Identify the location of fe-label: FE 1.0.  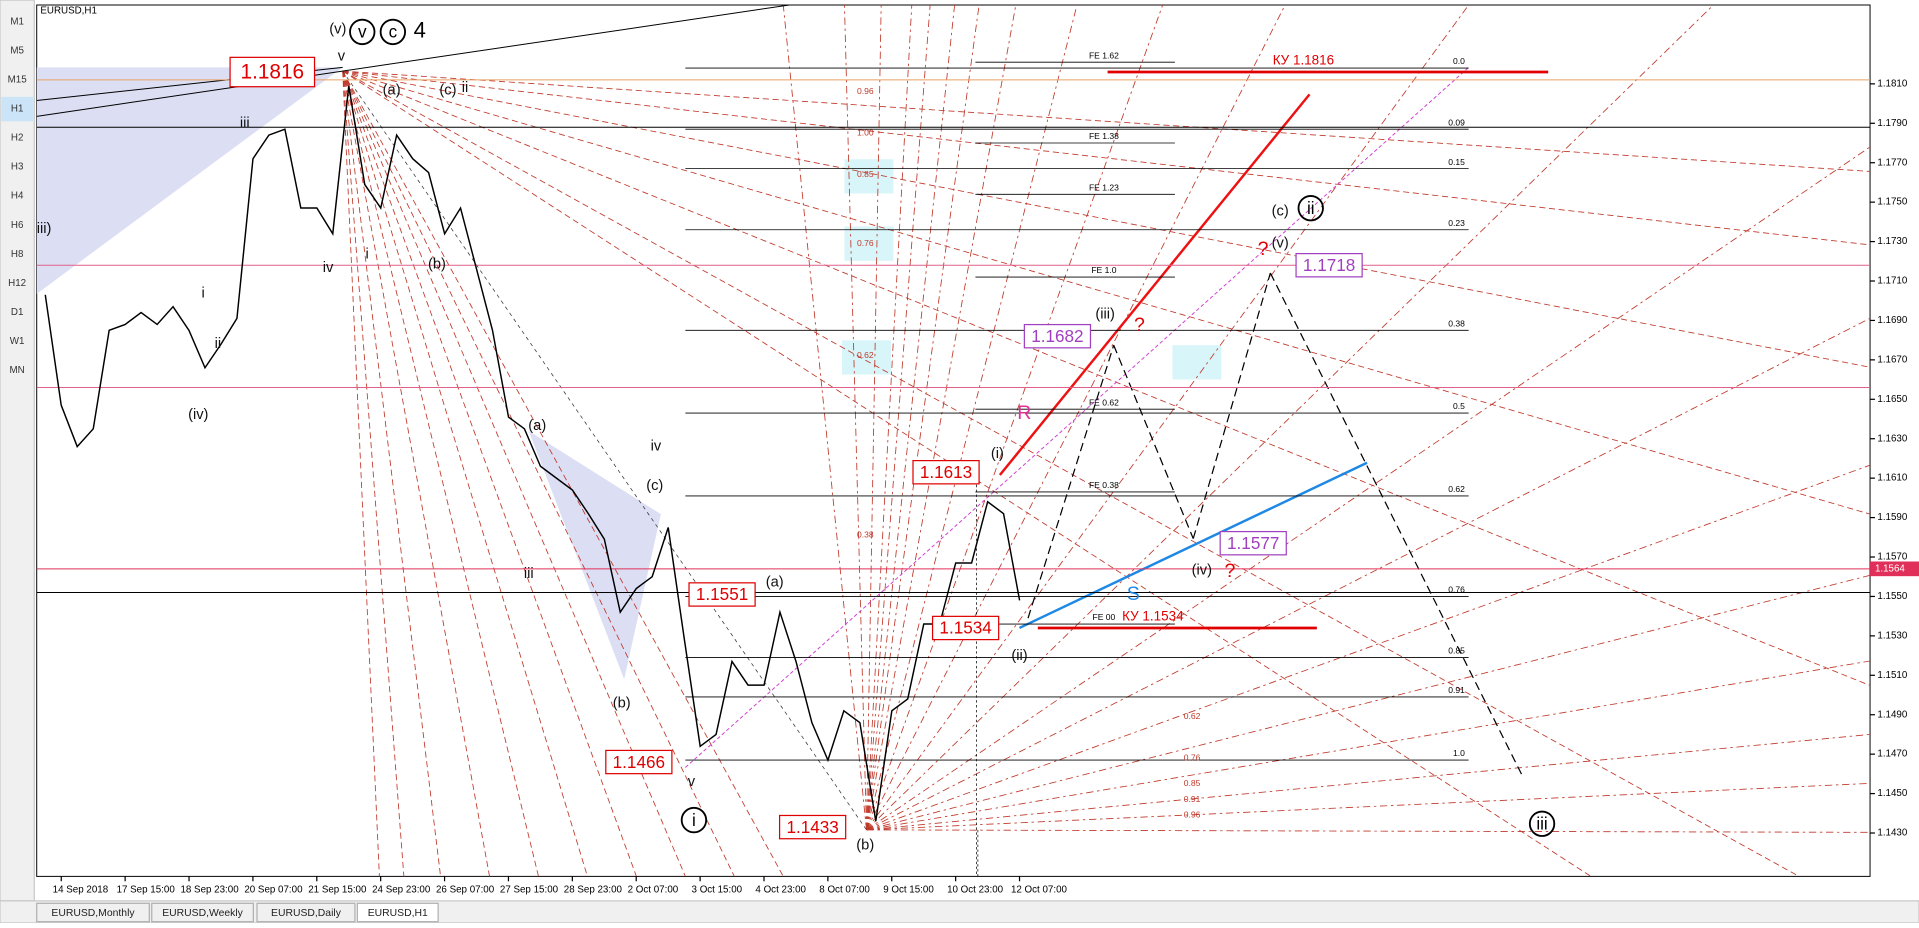
(1103, 270).